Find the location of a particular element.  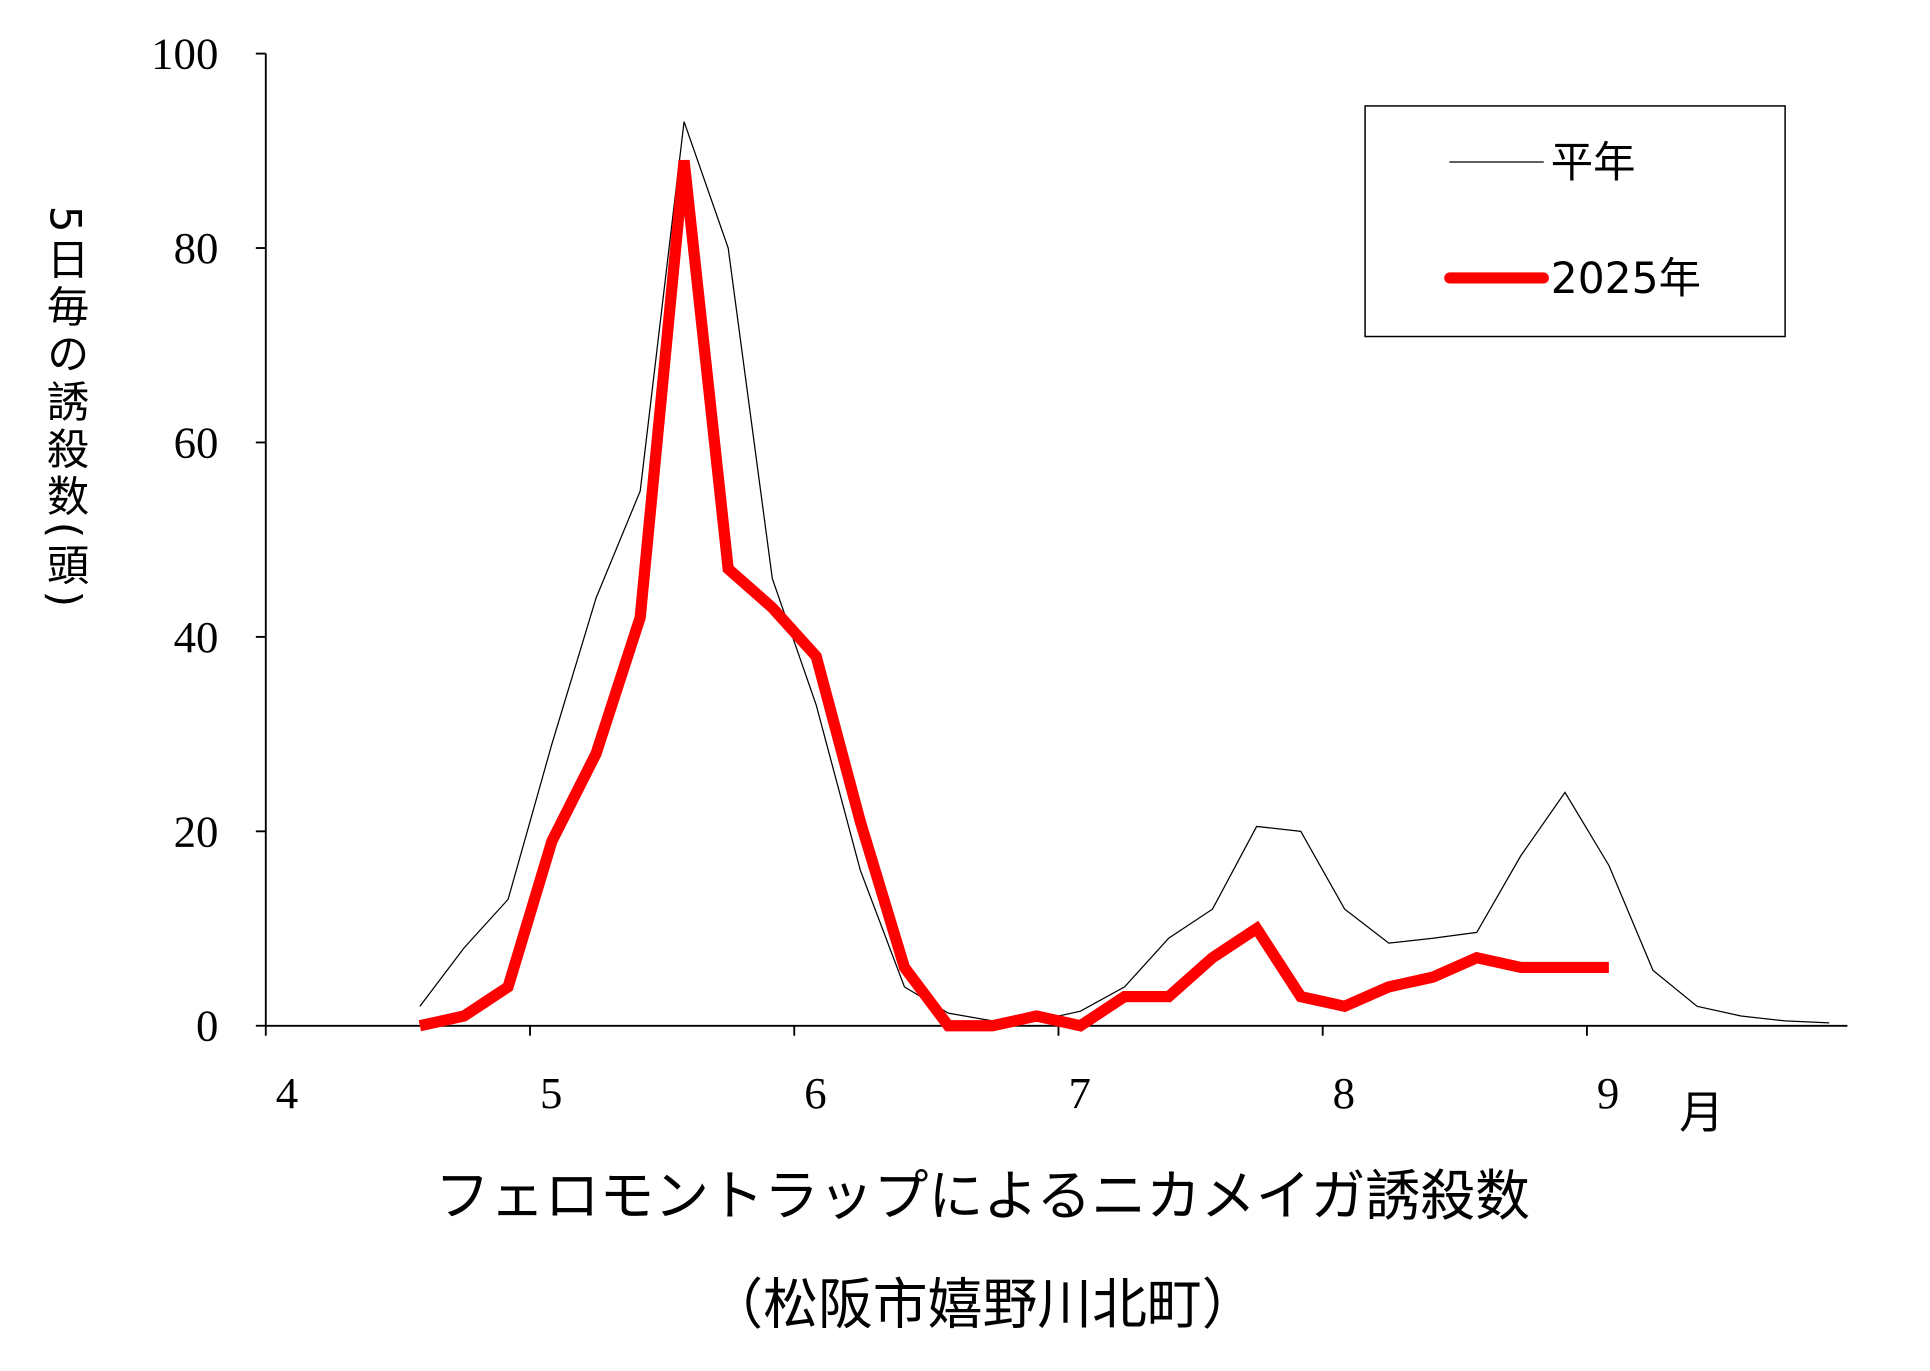

y-axis-label: 5日毎の誘殺数(頭) is located at coordinates (65, 409).